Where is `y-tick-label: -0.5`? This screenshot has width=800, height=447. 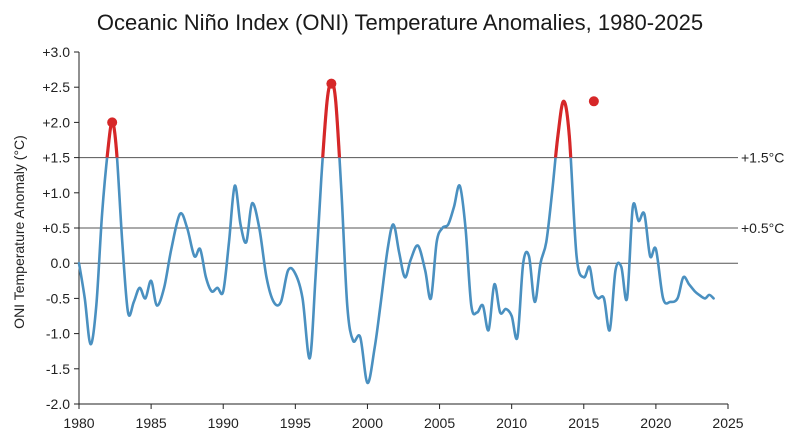
y-tick-label: -0.5 is located at coordinates (58, 298).